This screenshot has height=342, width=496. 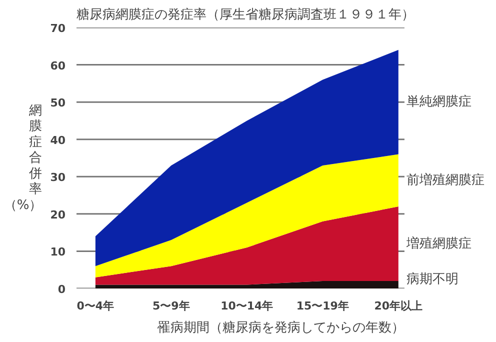 What do you see at coordinates (432, 279) in the screenshot?
I see `series-label: 病期不明` at bounding box center [432, 279].